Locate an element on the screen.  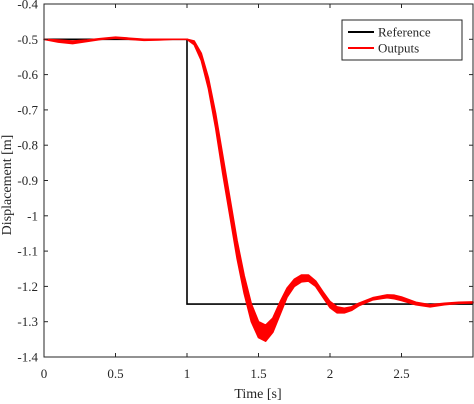
y-tick-label: -1.1 is located at coordinates (27, 251).